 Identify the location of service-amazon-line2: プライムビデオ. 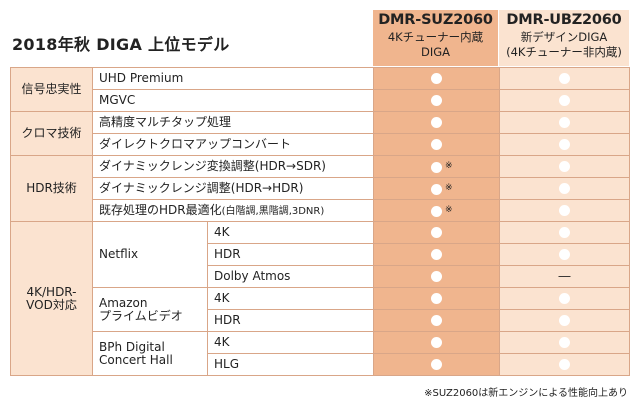
(141, 315).